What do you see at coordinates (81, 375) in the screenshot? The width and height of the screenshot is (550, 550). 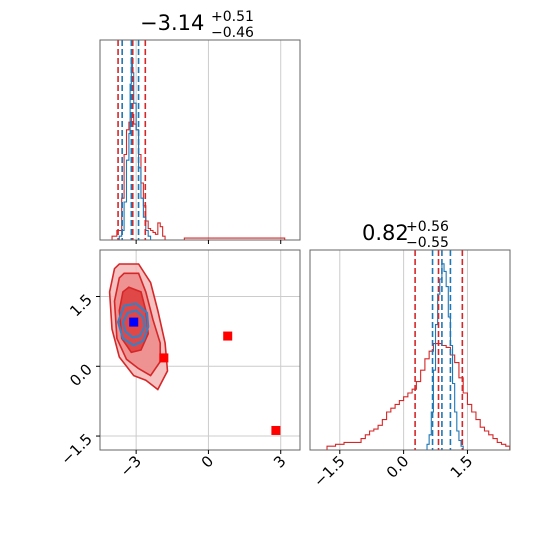 I see `joint-y-tick-label-1: 0.0` at bounding box center [81, 375].